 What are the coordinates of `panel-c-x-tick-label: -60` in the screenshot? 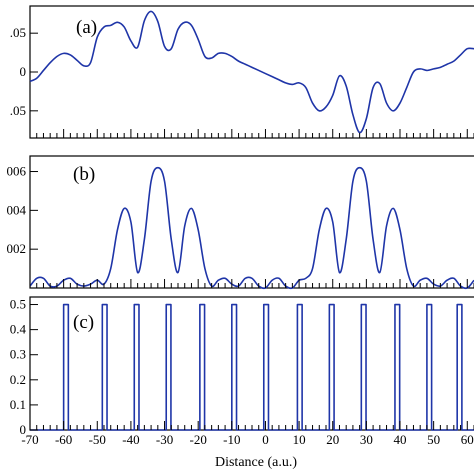 It's located at (63, 439).